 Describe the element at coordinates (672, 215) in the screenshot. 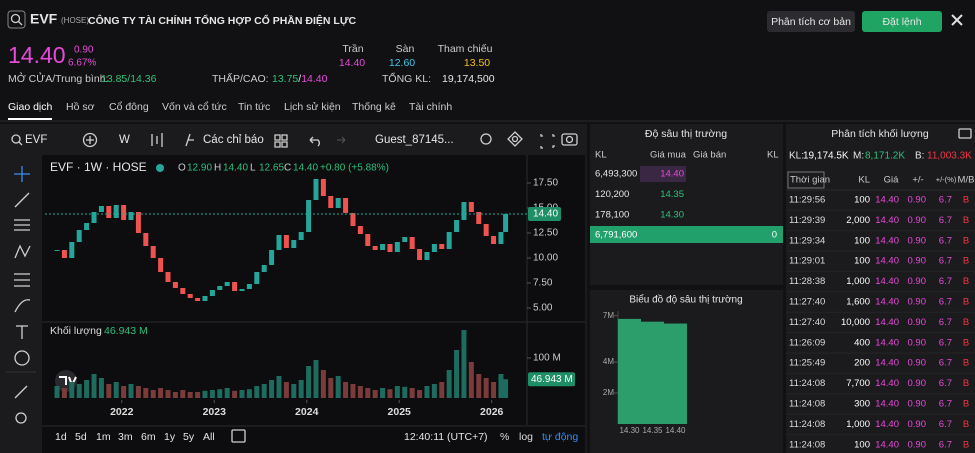

I see `bid-price: 14.30` at that location.